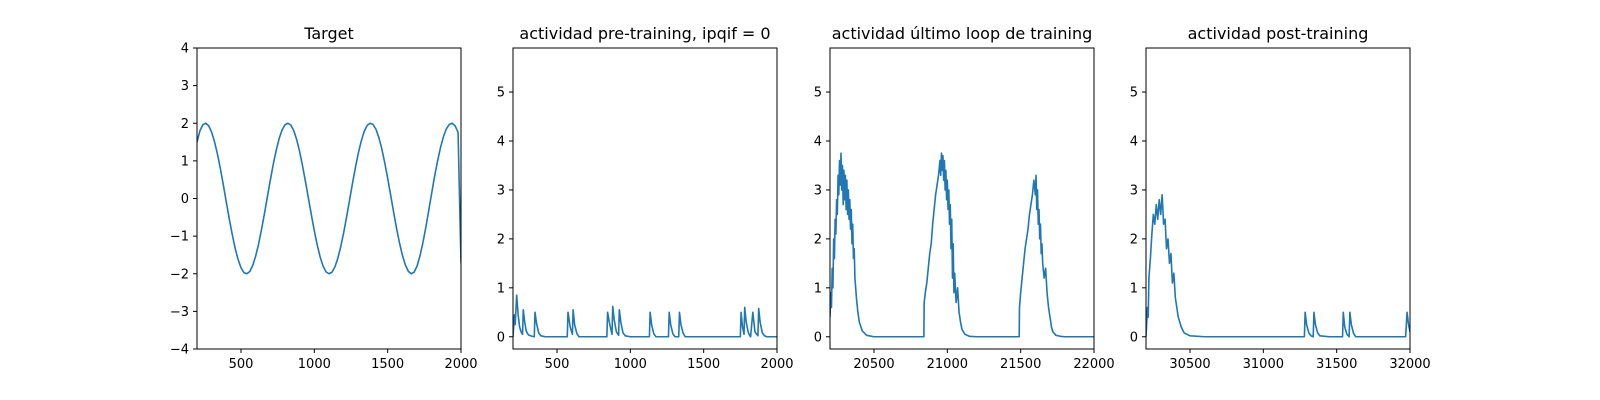 Image resolution: width=1600 pixels, height=400 pixels. What do you see at coordinates (179, 312) in the screenshot?
I see `y-tick-label-0-1: −3` at bounding box center [179, 312].